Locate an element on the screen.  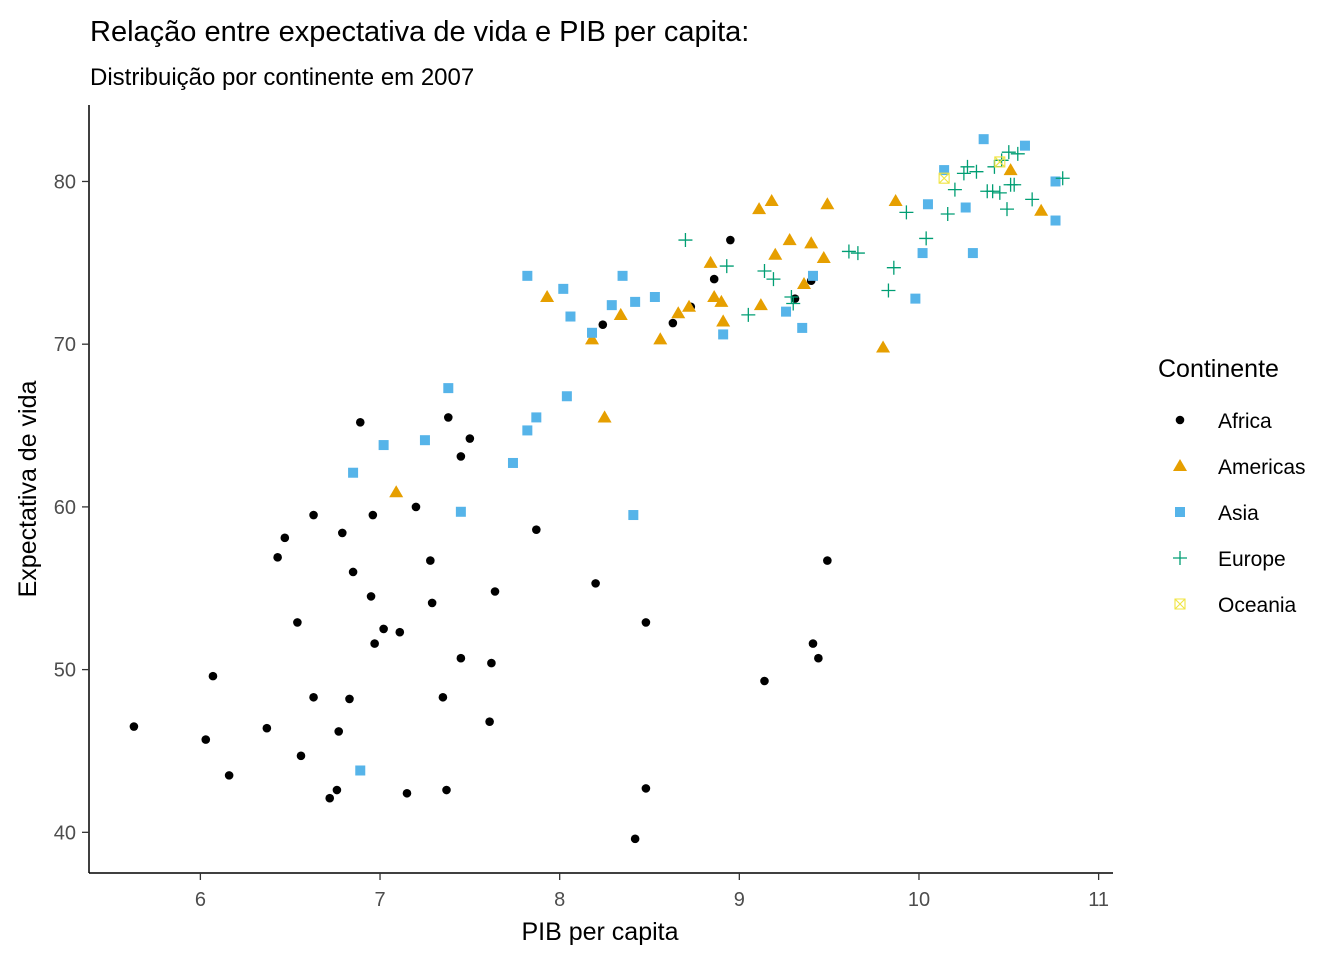
legend-item-europe: Europe is located at coordinates (1229, 559).